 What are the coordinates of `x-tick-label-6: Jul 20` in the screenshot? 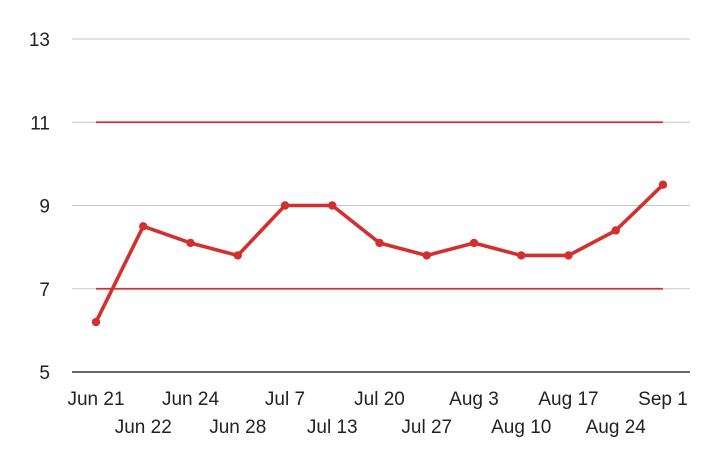 It's located at (379, 399).